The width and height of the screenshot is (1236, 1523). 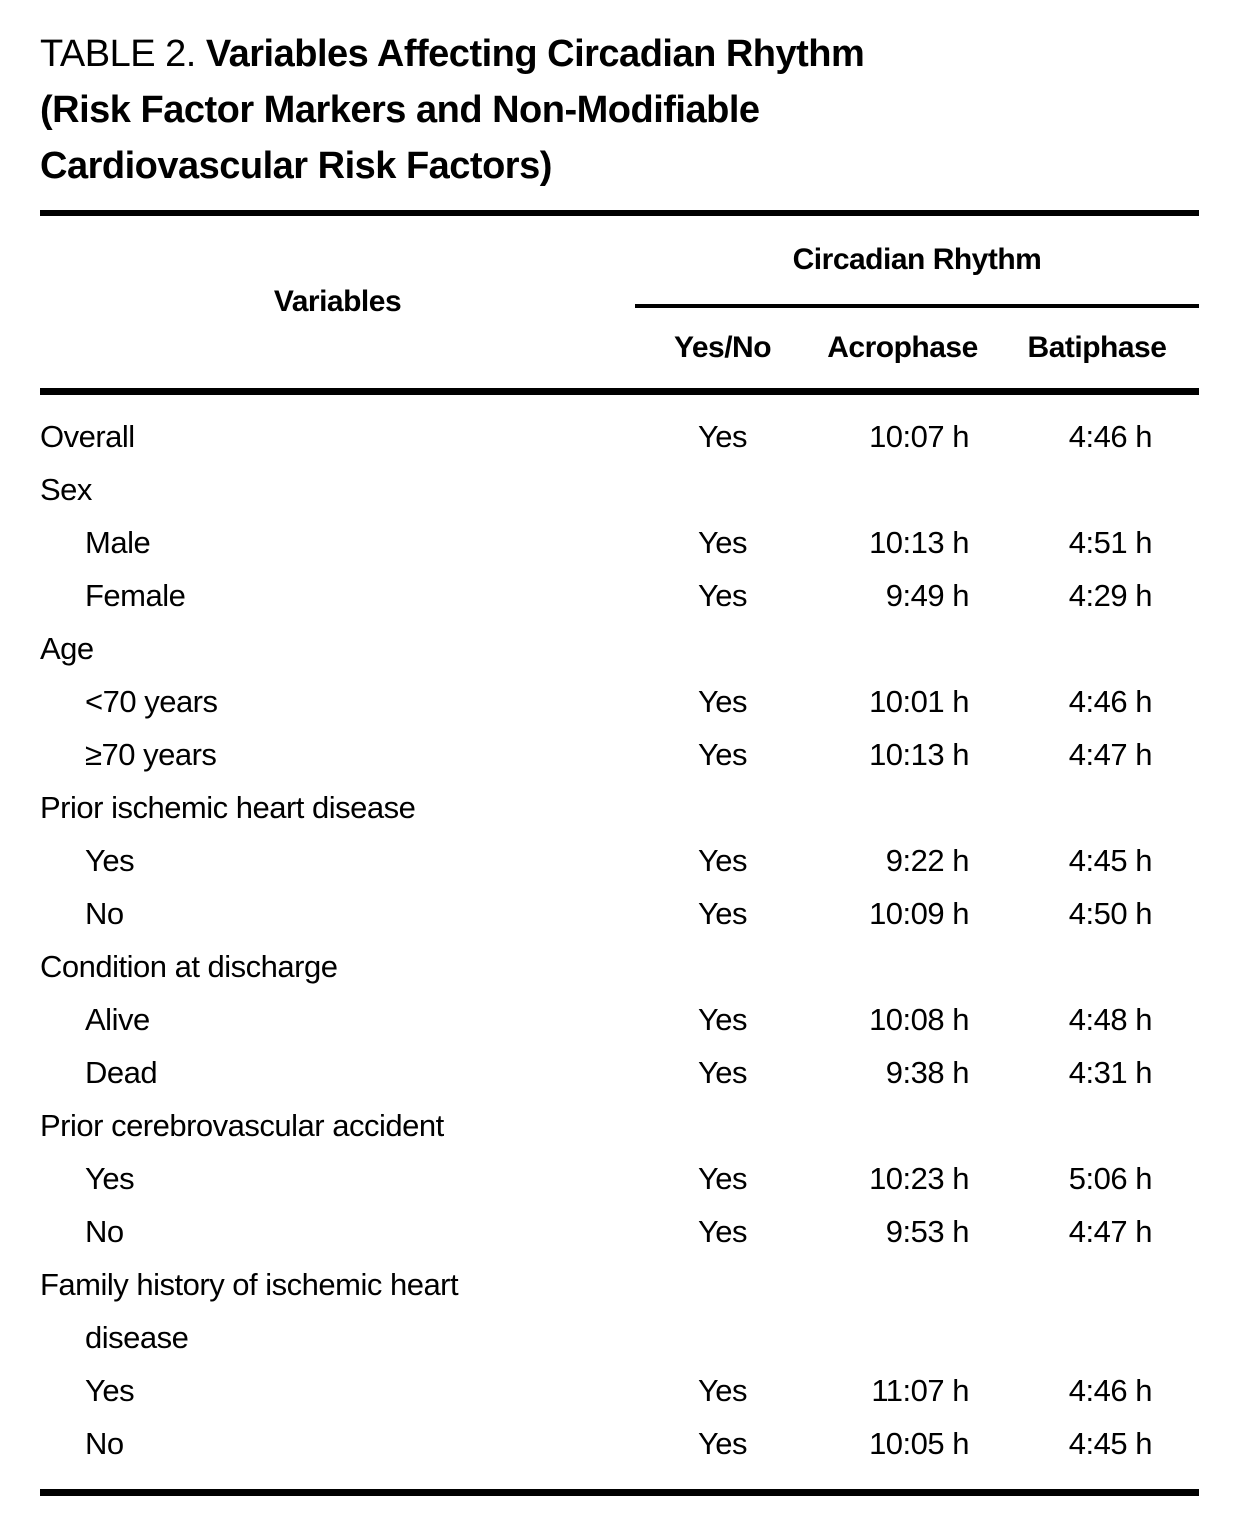 I want to click on table-number-label: TABLE 2., so click(x=123, y=54).